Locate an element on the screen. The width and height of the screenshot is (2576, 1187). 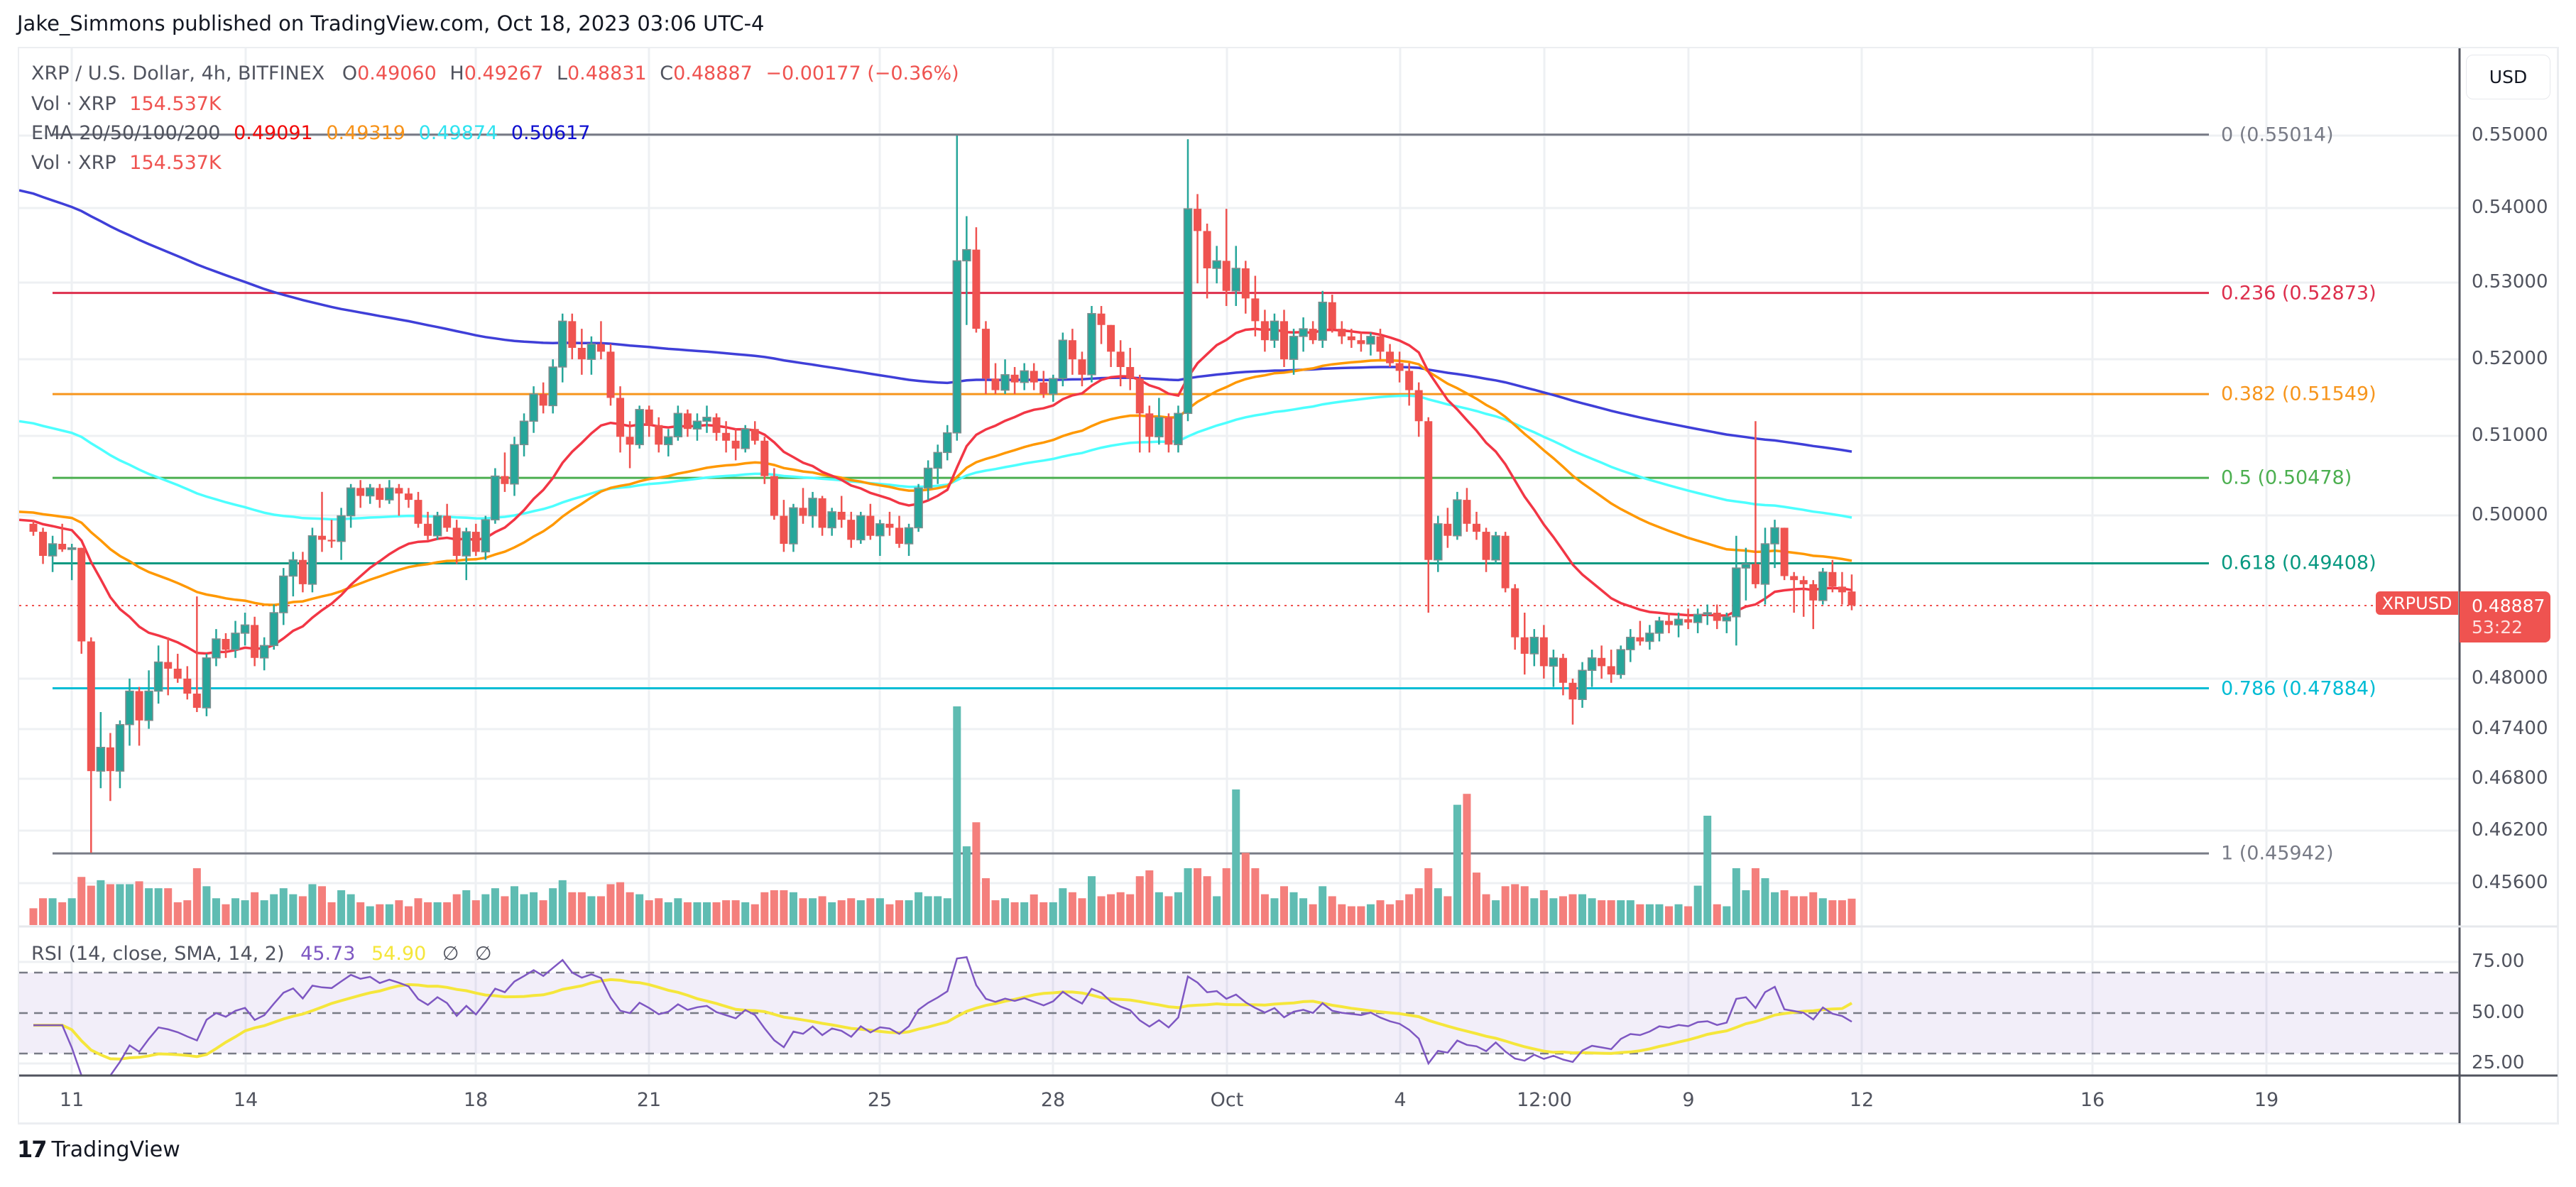
price-tick: 0.46800 is located at coordinates (2510, 778).